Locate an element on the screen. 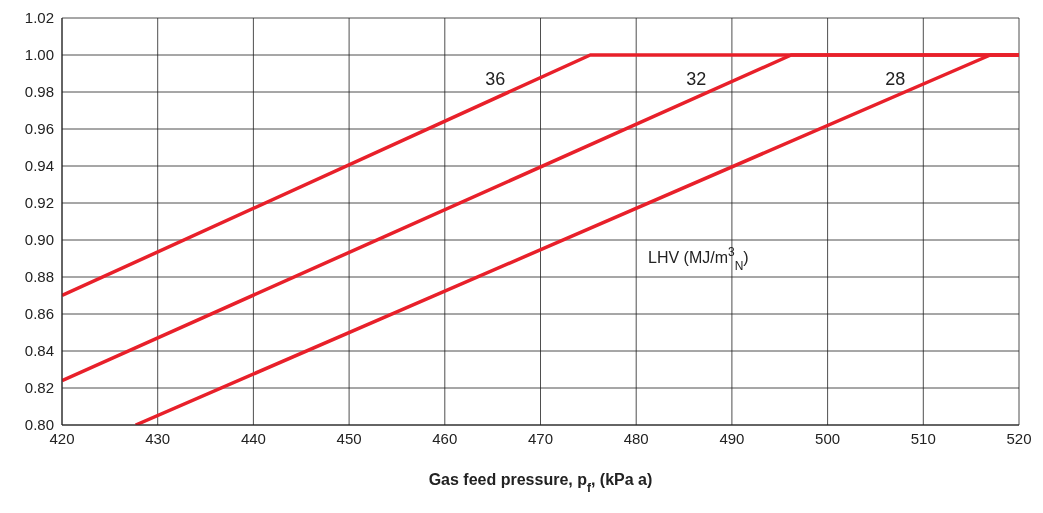 The width and height of the screenshot is (1043, 513). x-tick-label: 440 is located at coordinates (253, 438).